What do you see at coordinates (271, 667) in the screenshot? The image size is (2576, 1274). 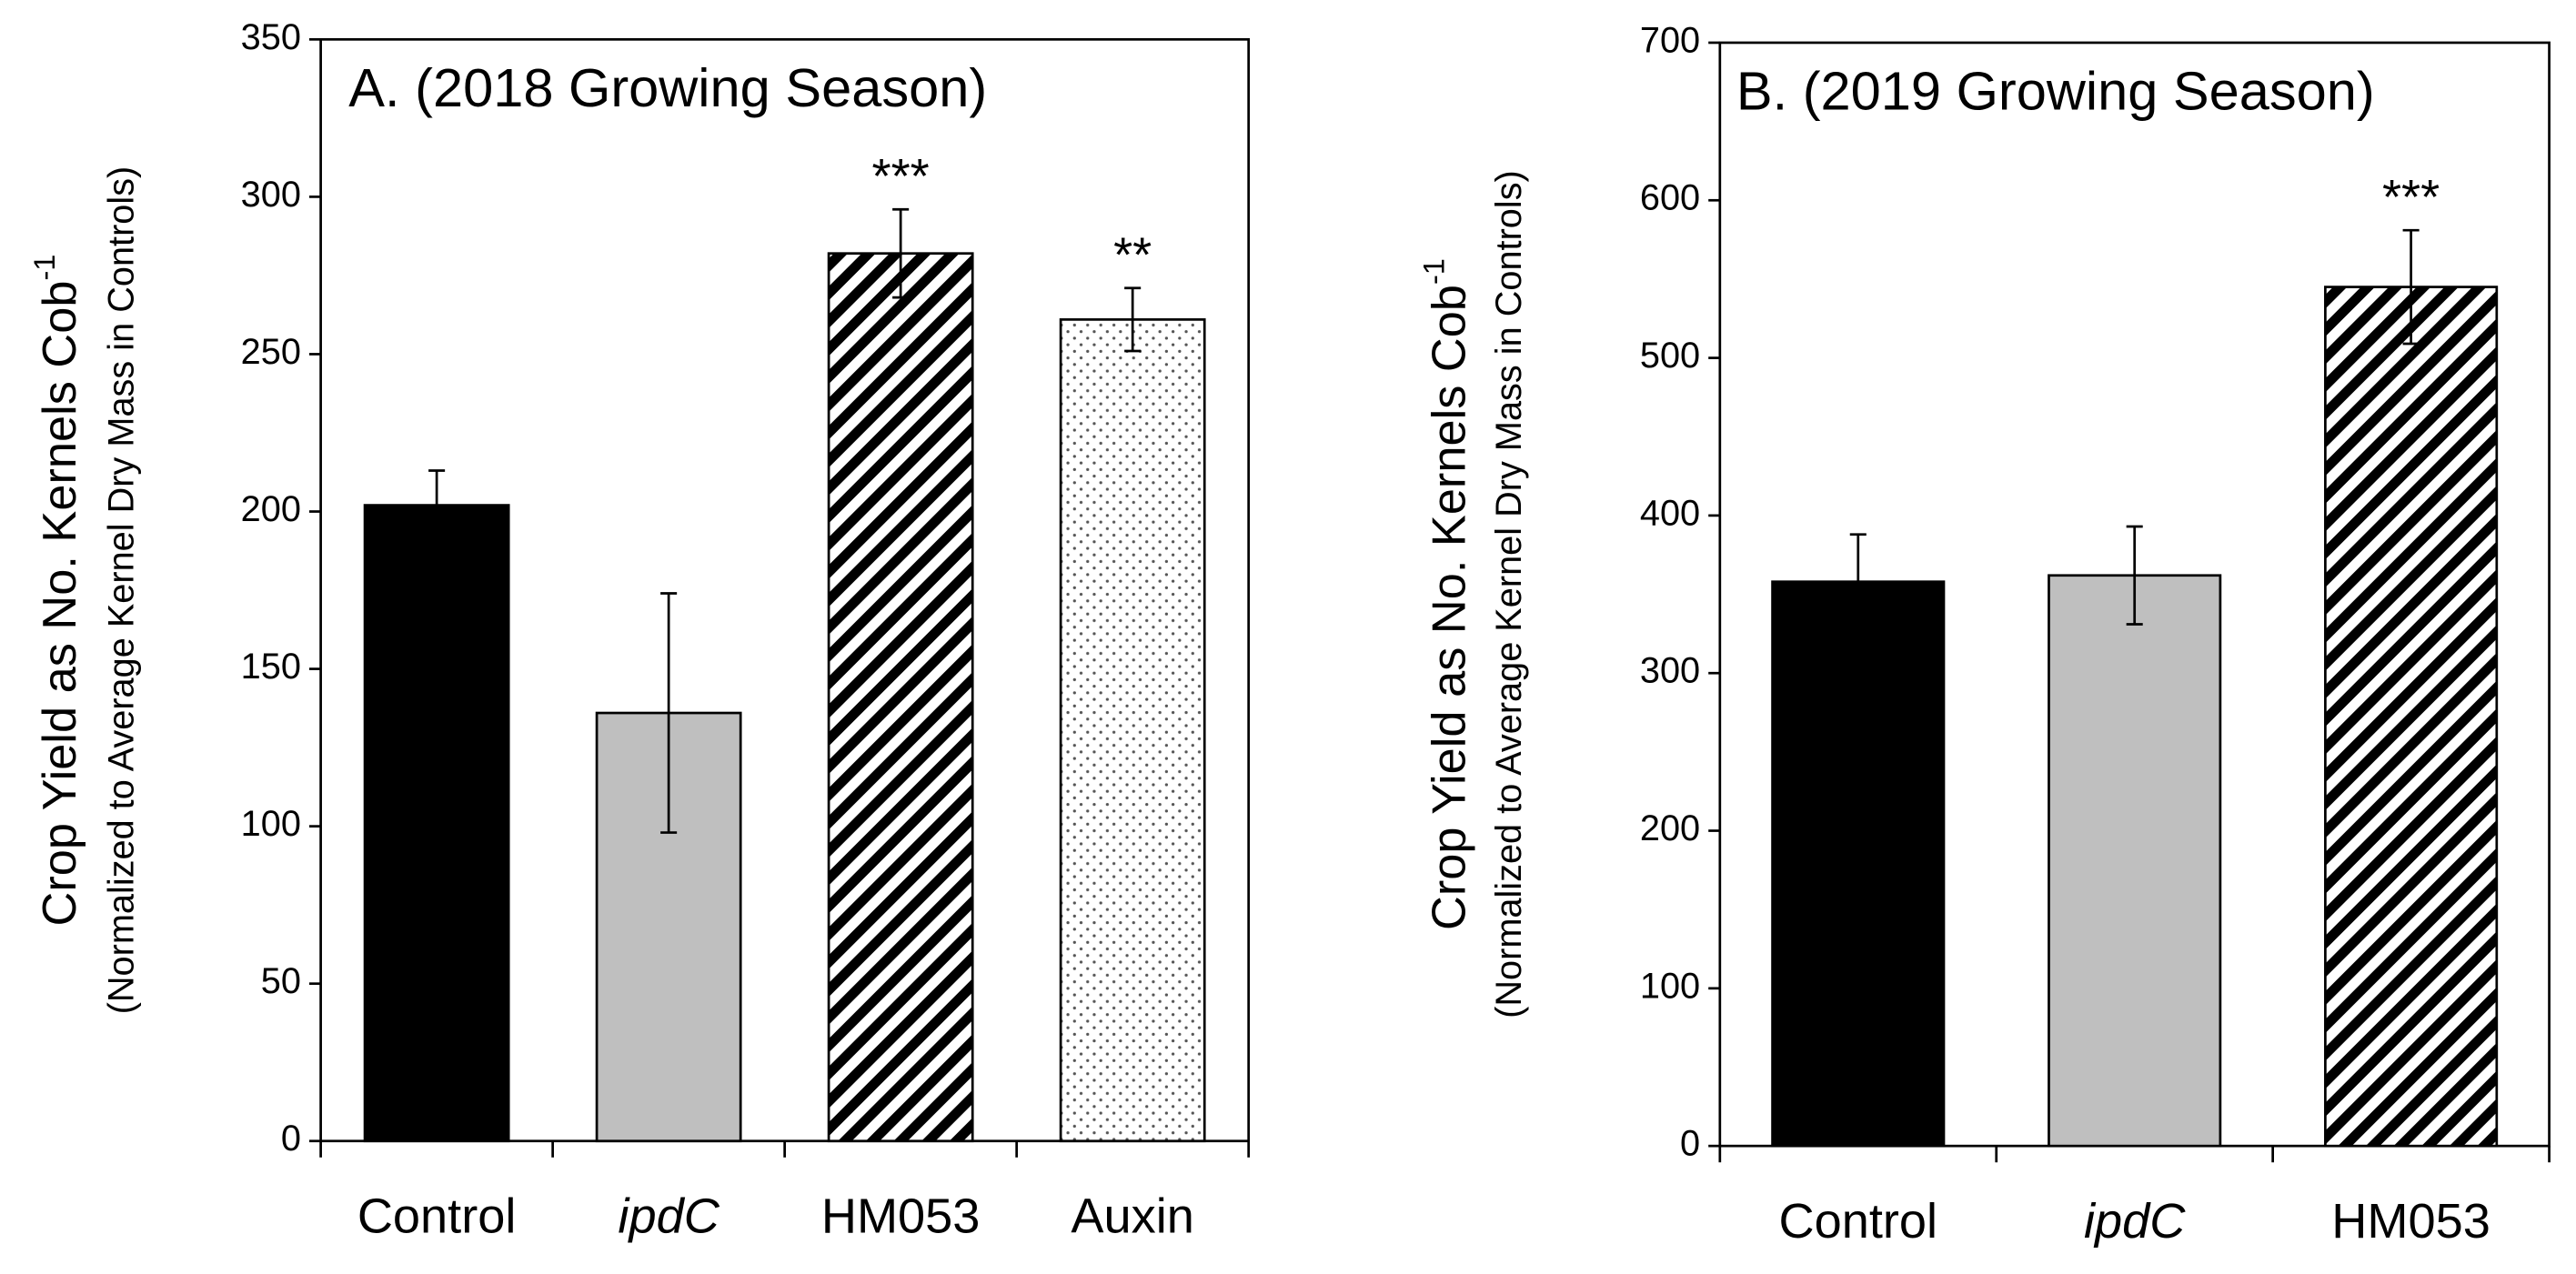 I see `y-tick-label: 150` at bounding box center [271, 667].